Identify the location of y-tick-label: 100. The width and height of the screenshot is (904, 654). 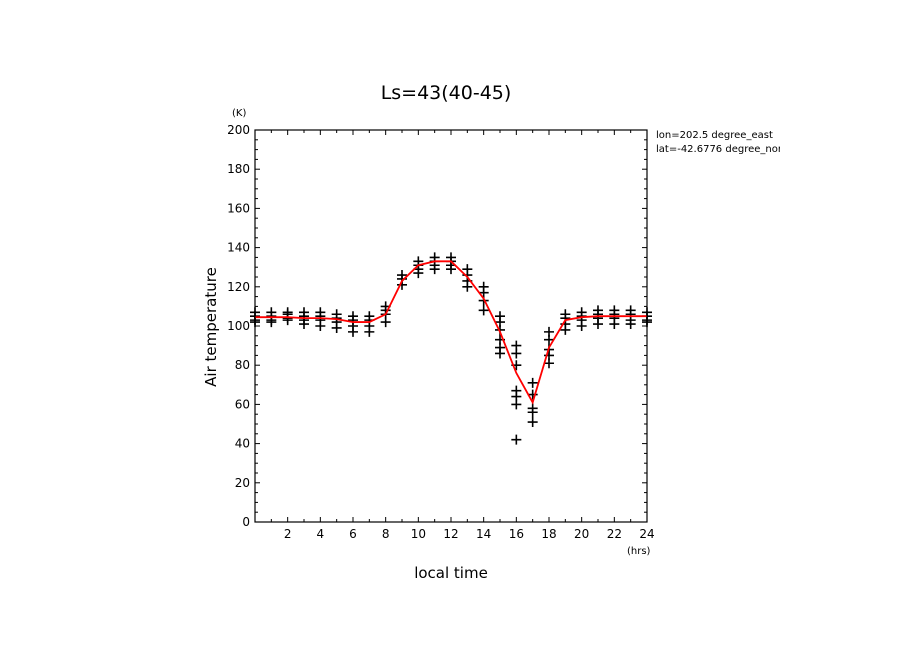
(238, 326).